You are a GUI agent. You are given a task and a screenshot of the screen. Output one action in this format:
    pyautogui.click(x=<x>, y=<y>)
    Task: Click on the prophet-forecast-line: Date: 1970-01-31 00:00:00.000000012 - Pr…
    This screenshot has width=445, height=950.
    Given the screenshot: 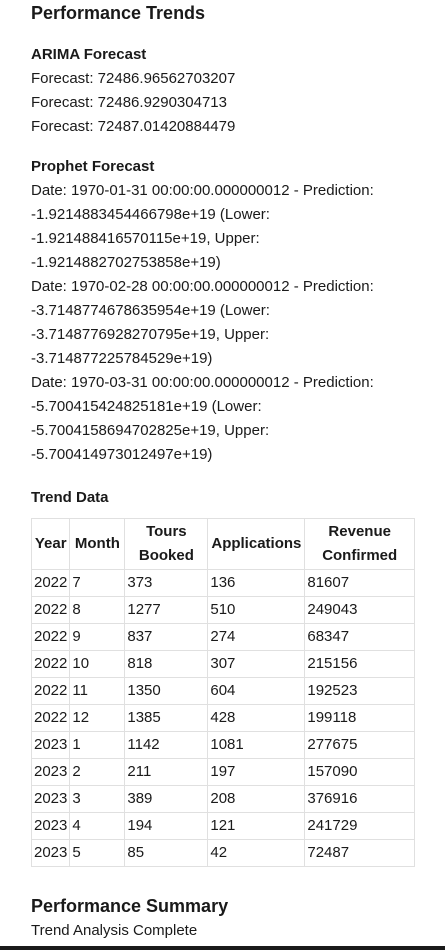 What is the action you would take?
    pyautogui.click(x=202, y=190)
    